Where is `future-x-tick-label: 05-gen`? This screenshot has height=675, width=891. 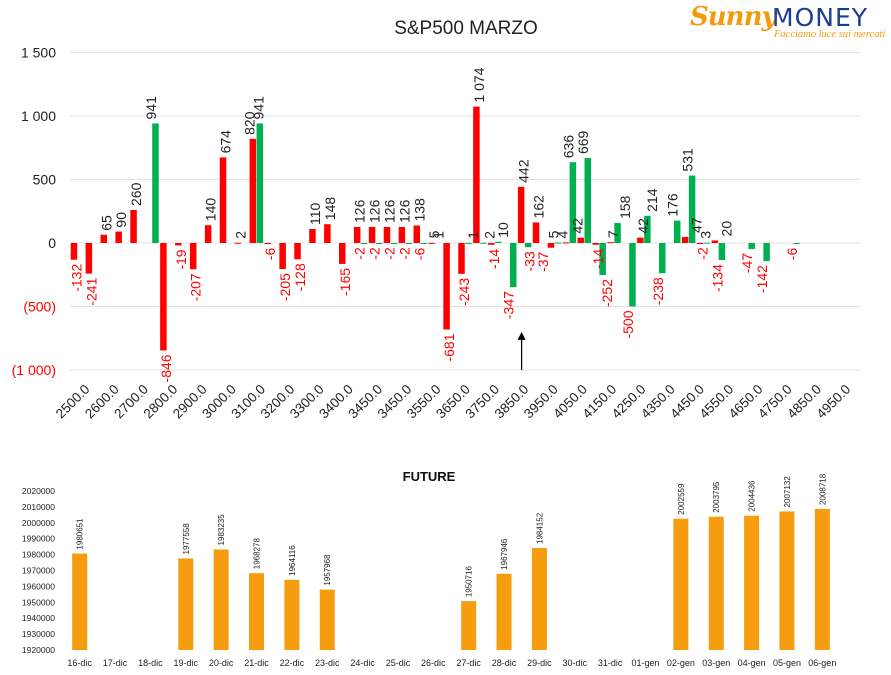
future-x-tick-label: 05-gen is located at coordinates (787, 663).